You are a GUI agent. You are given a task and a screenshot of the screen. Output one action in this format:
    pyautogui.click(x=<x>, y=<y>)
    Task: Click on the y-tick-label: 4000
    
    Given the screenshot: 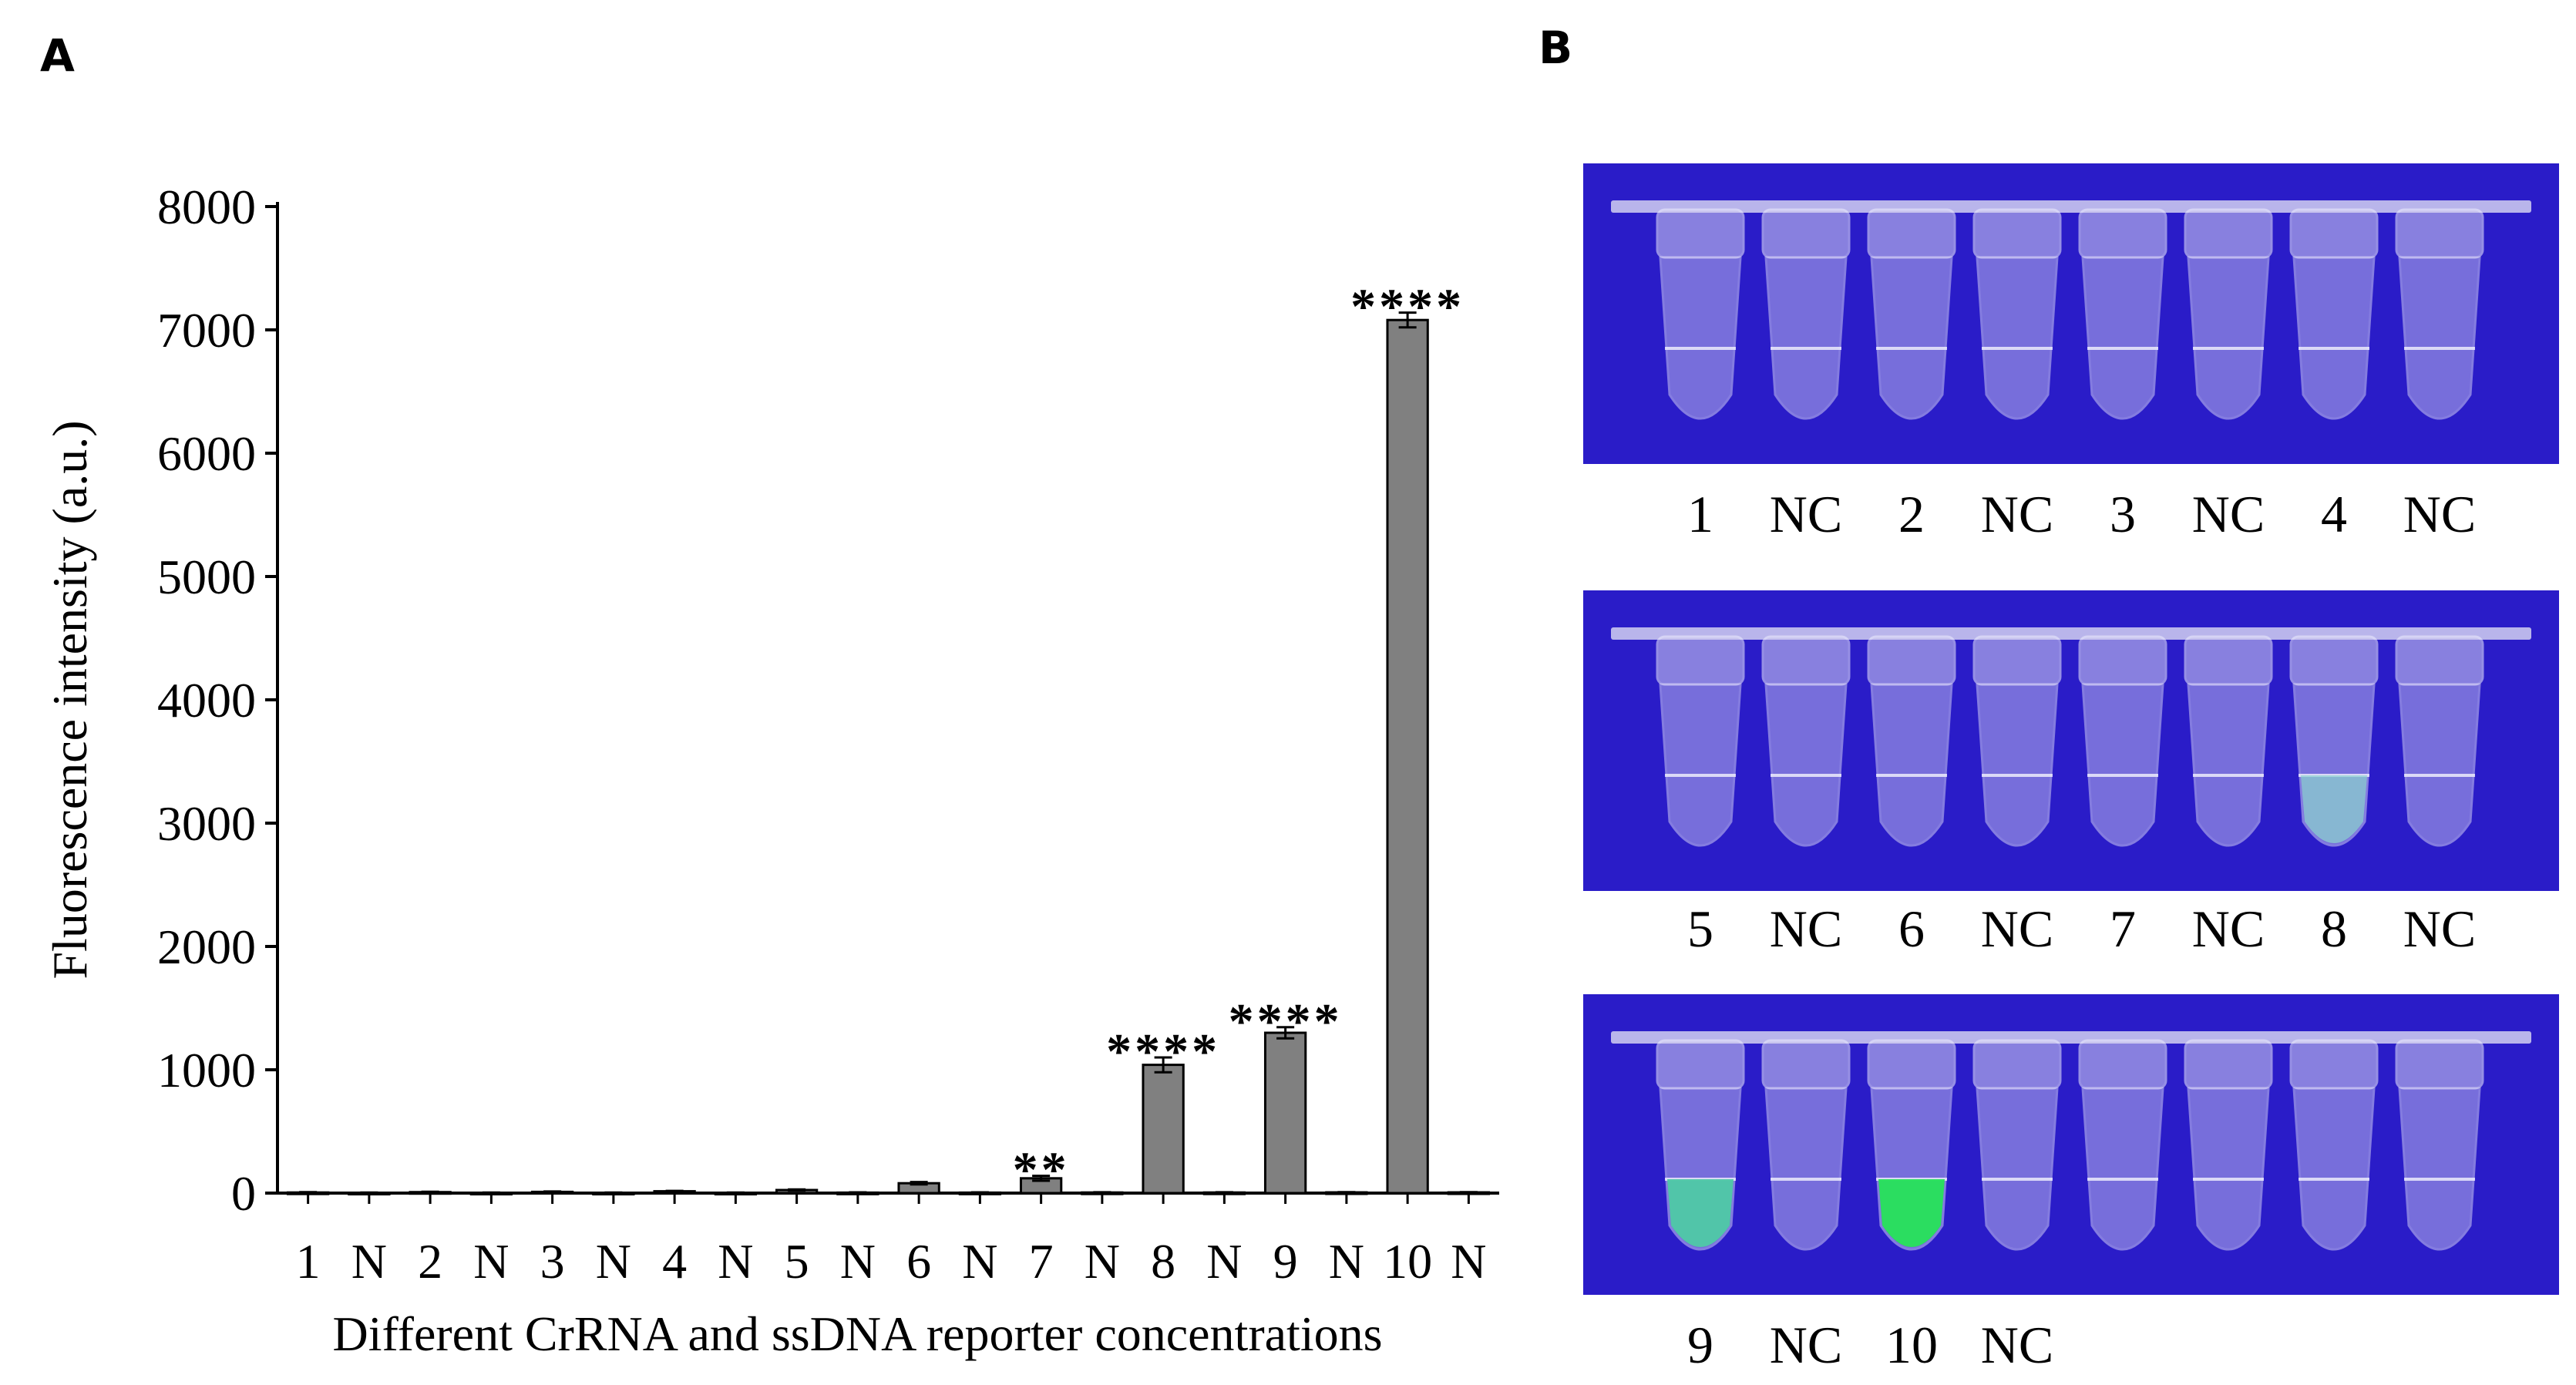 What is the action you would take?
    pyautogui.click(x=206, y=700)
    